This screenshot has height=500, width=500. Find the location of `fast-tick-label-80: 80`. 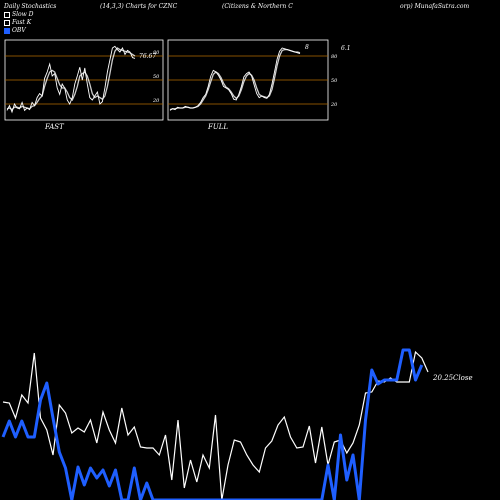

fast-tick-label-80: 80 is located at coordinates (156, 53).